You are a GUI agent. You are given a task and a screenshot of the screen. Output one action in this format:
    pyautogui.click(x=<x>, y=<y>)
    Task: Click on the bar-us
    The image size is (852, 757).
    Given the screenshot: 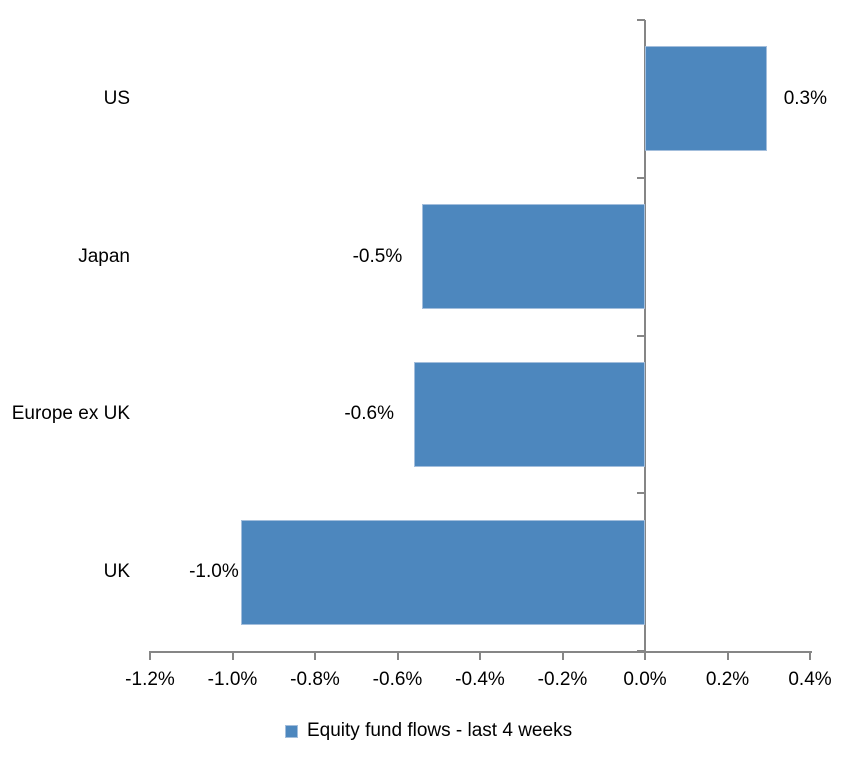 What is the action you would take?
    pyautogui.click(x=706, y=99)
    